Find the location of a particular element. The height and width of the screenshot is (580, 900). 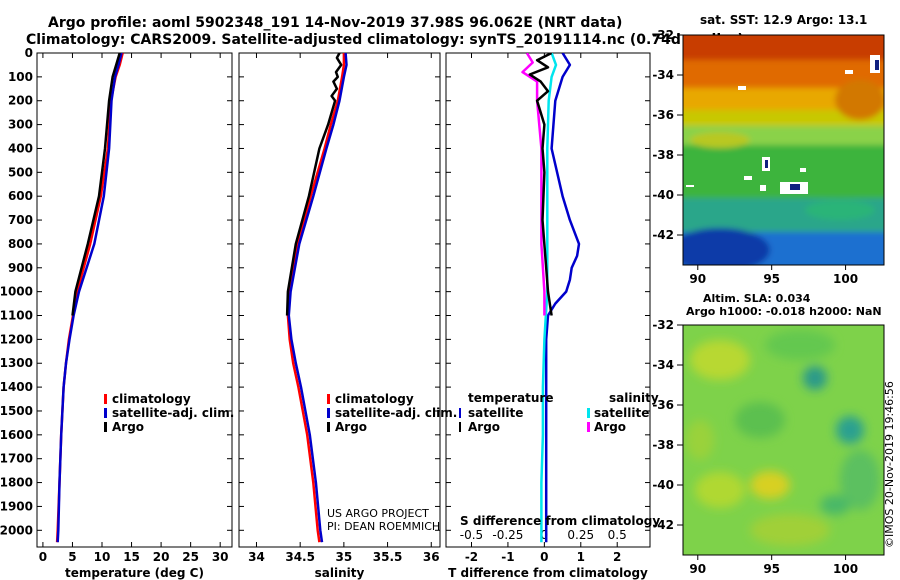

y-tick-label: 100 is located at coordinates (20, 77).